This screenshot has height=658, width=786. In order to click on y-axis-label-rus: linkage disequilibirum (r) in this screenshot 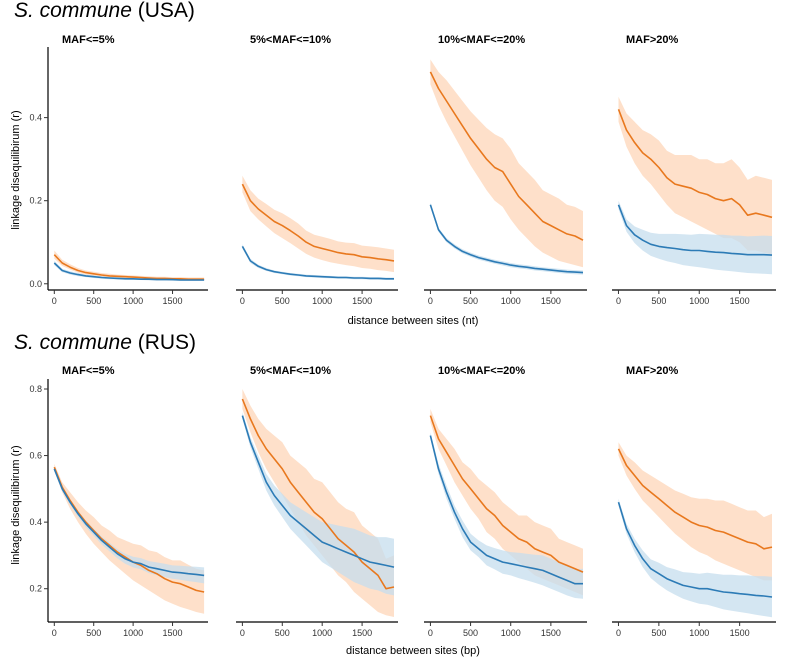, I will do `click(16, 504)`.